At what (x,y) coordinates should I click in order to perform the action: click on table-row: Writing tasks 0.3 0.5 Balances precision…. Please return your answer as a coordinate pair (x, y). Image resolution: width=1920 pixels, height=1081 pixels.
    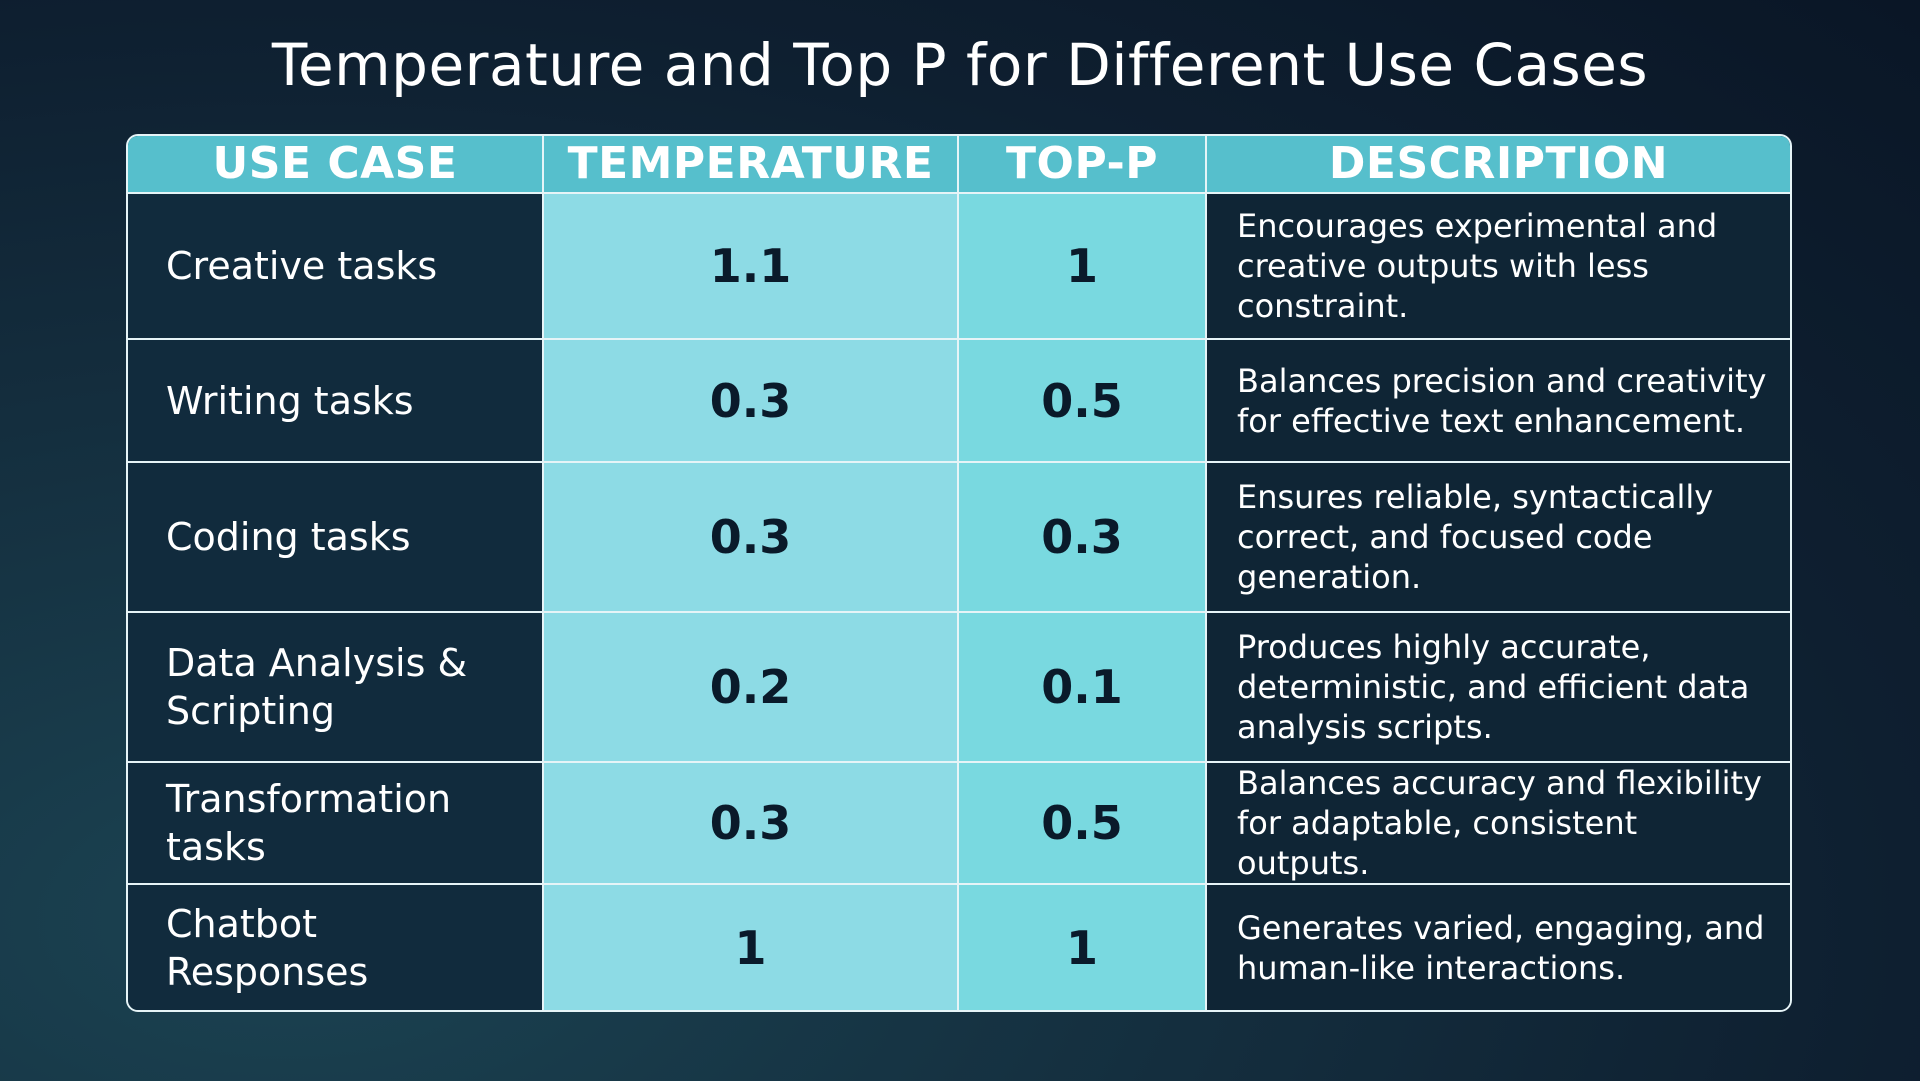
    Looking at the image, I should click on (959, 401).